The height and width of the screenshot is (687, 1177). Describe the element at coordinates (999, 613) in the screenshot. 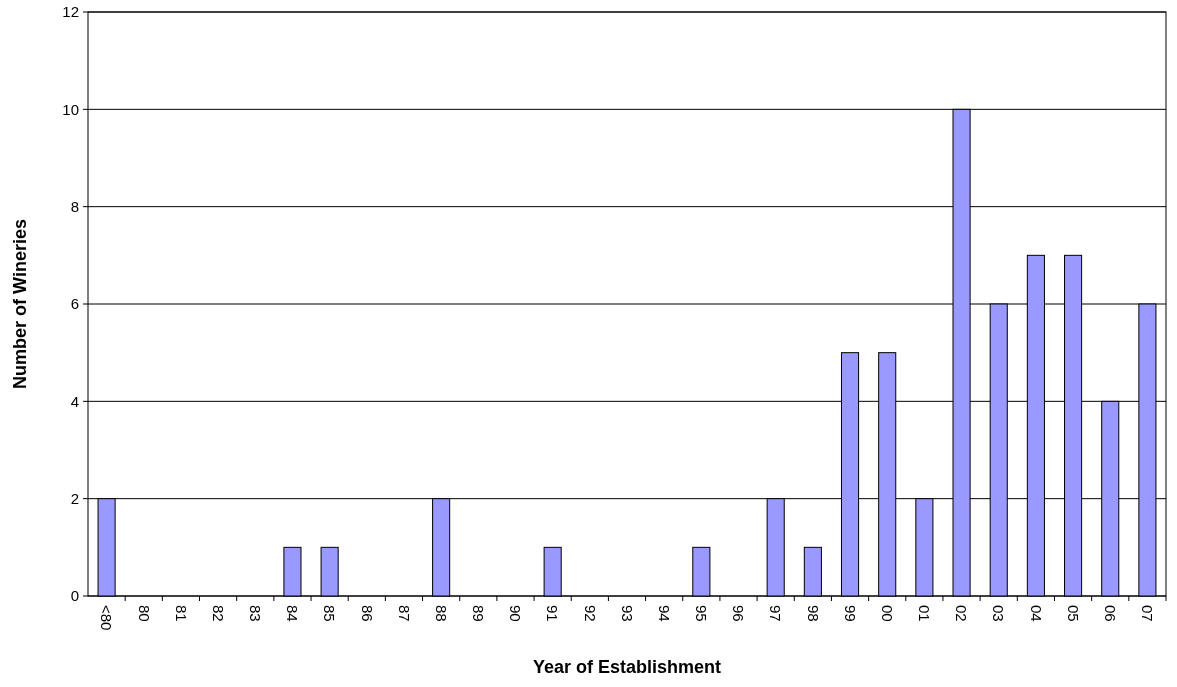

I see `x-tick-label: 03` at that location.